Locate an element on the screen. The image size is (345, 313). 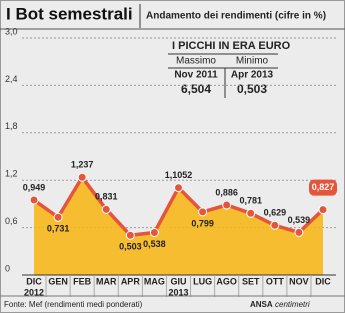
value-label: 0,831 is located at coordinates (106, 197).